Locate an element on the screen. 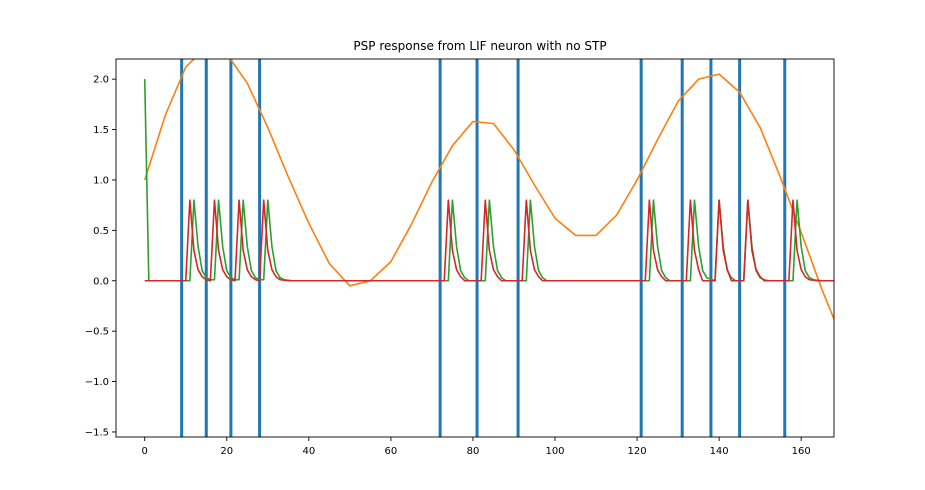 The image size is (925, 490). y-axis: −1.5 −1.0 −0.5 0.0 0.5 1.0 1.5 2.0 is located at coordinates (100, 256).